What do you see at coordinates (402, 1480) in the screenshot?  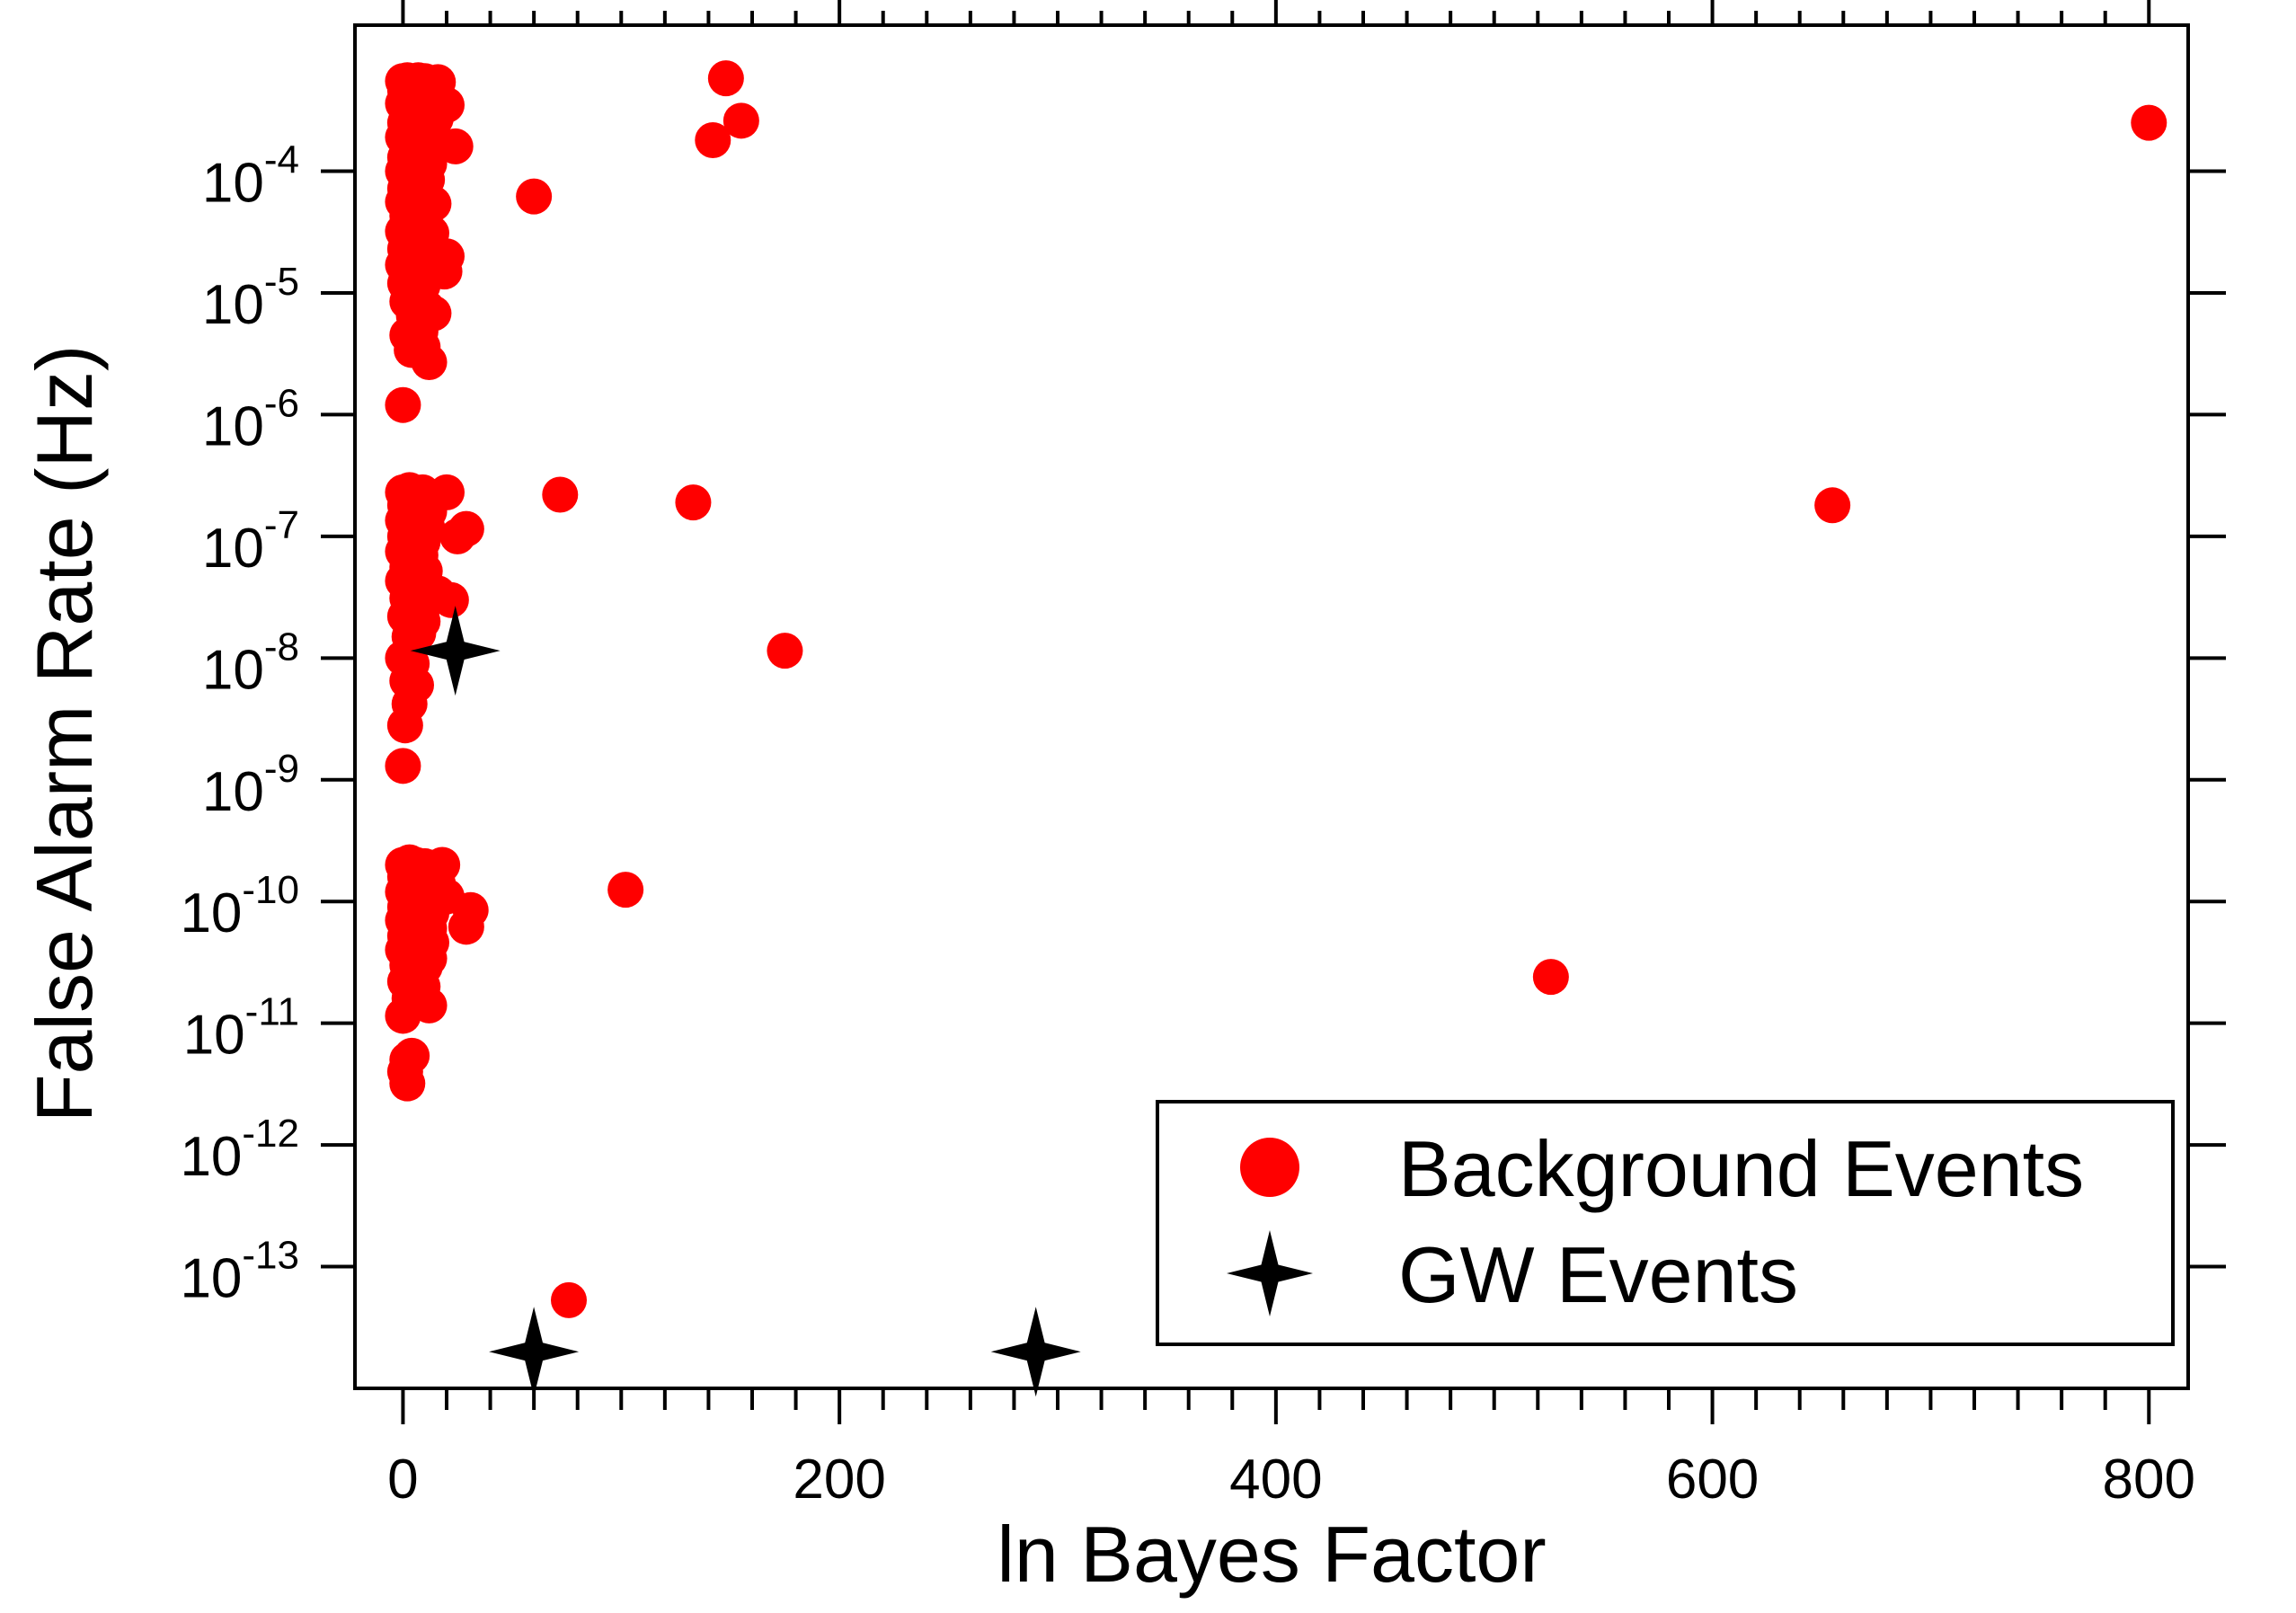 I see `x-tick-label: 0` at bounding box center [402, 1480].